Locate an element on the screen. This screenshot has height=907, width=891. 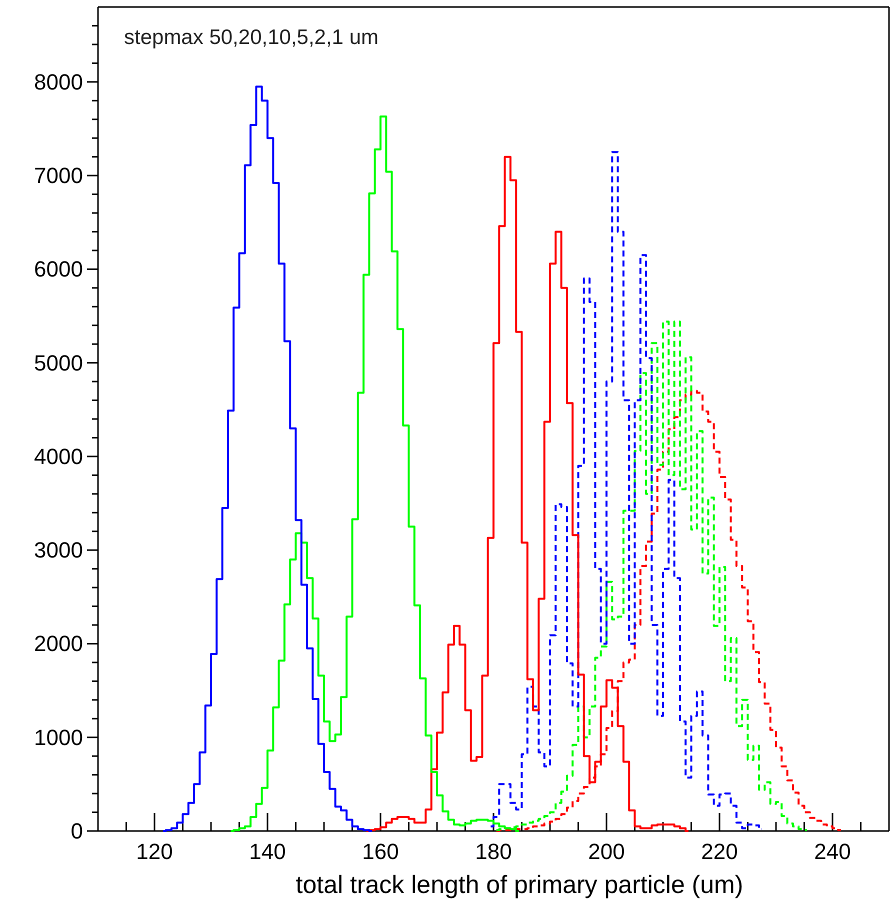
text: stepmax 50,20,10,5,2,1 um is located at coordinates (251, 37).